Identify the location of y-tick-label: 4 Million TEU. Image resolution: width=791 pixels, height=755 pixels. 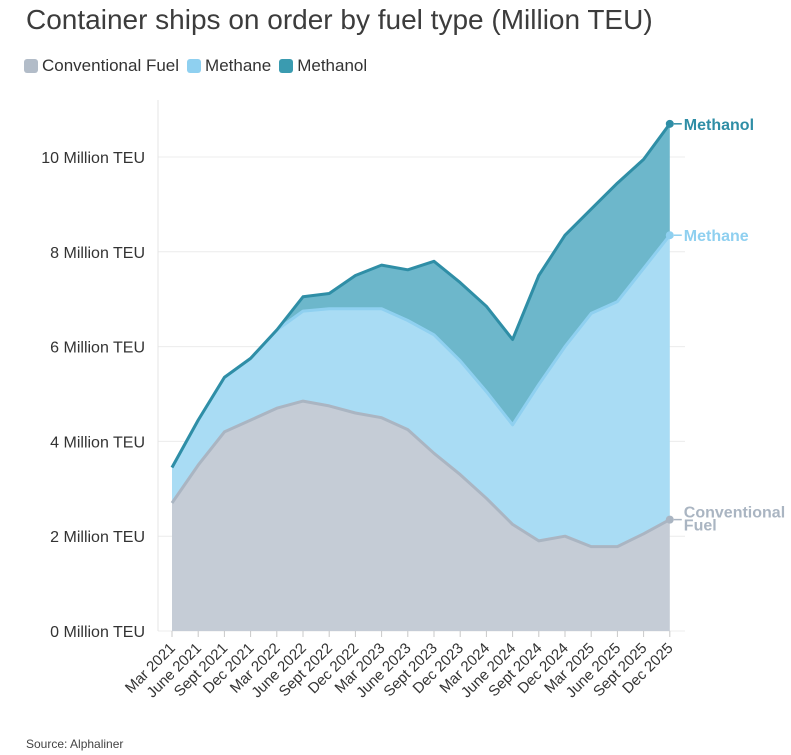
(97, 442).